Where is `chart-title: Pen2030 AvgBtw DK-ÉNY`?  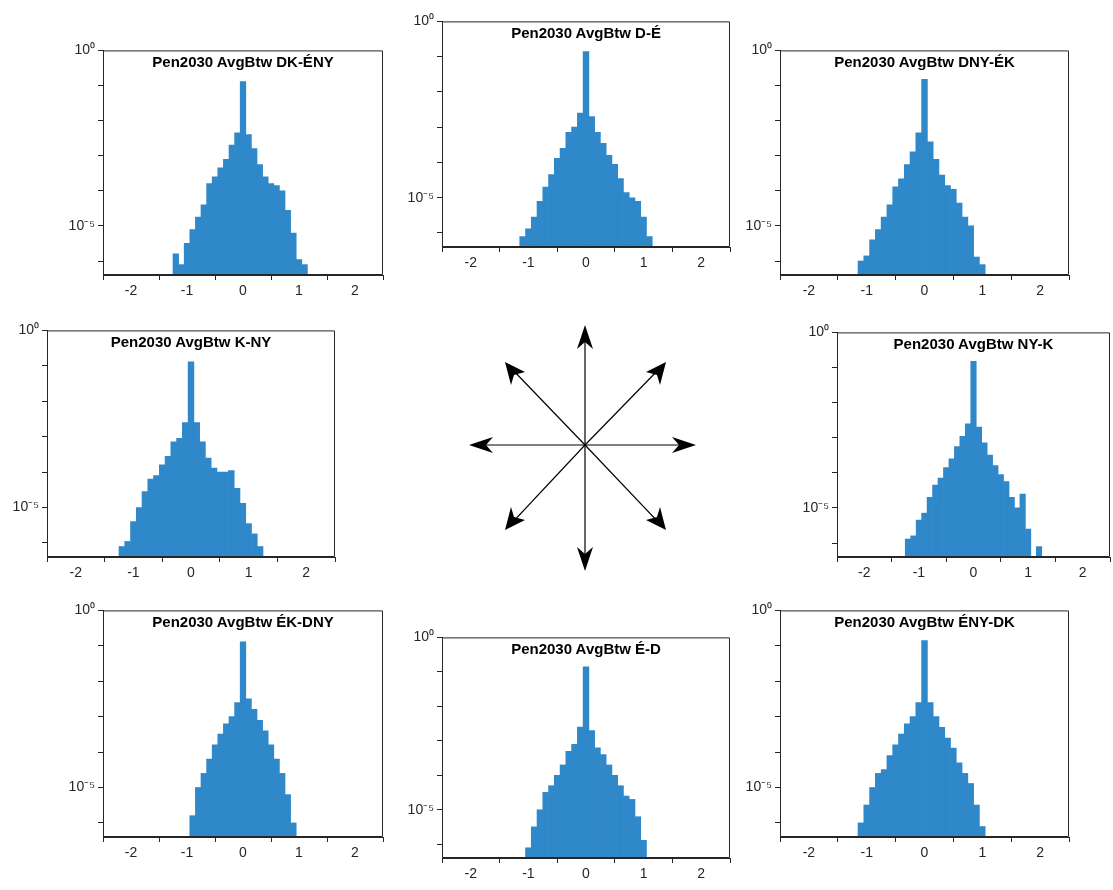
chart-title: Pen2030 AvgBtw DK-ÉNY is located at coordinates (243, 62).